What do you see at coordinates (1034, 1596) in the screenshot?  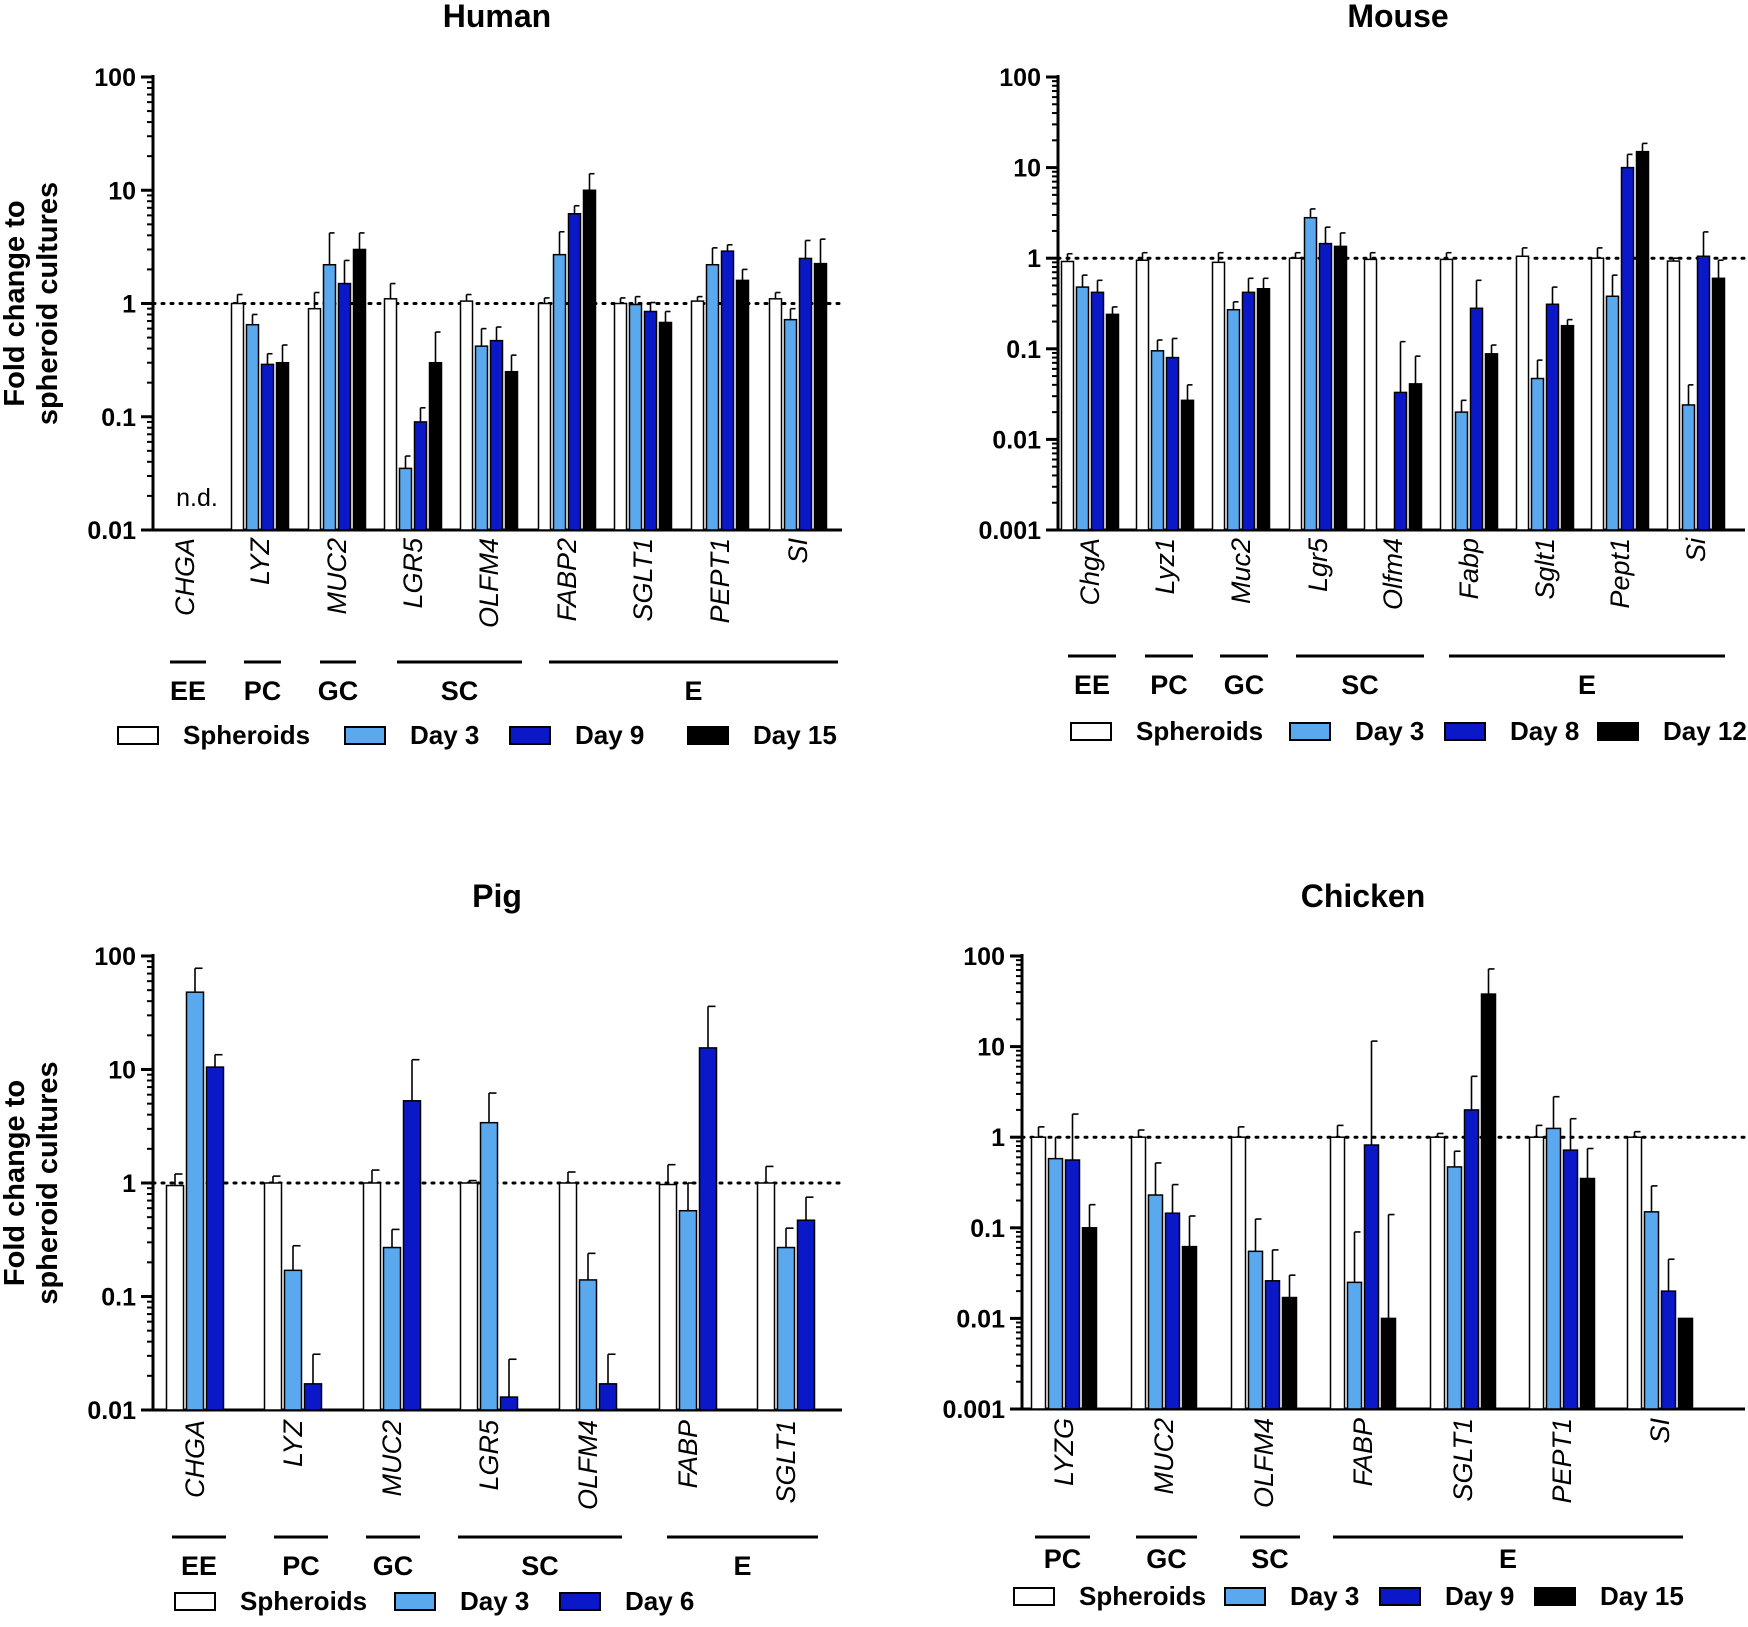 I see `legend-swatch-spheroids` at bounding box center [1034, 1596].